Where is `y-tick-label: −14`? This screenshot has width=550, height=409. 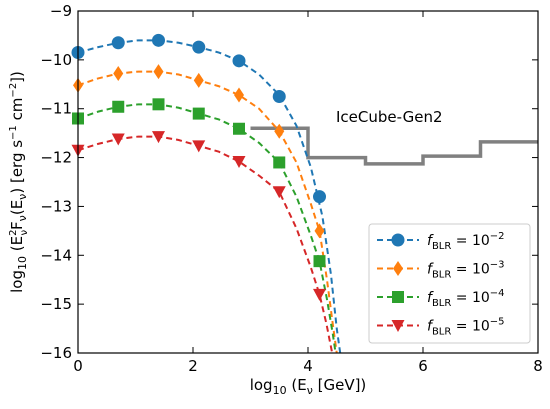
y-tick-label: −14 is located at coordinates (56, 255).